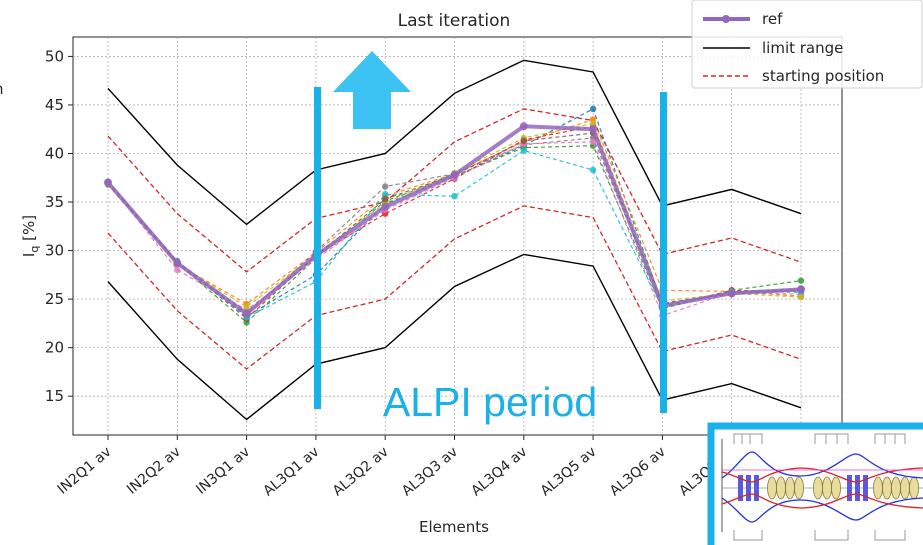 The width and height of the screenshot is (923, 545). Describe the element at coordinates (803, 488) in the screenshot. I see `inset-quadrupoles` at that location.